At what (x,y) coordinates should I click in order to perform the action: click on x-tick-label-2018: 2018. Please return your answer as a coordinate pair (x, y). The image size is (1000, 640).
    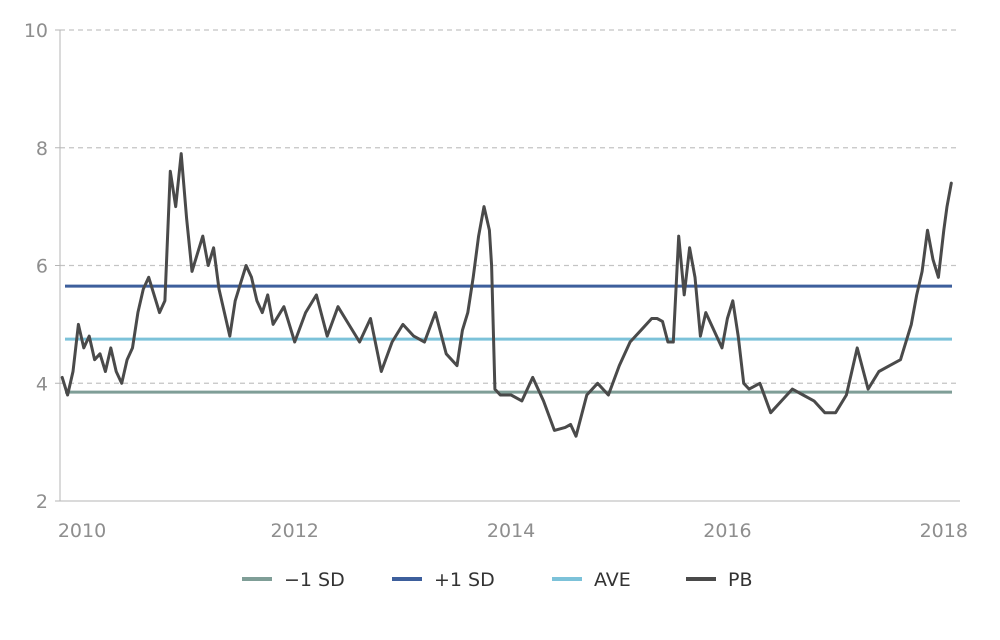
    Looking at the image, I should click on (944, 531).